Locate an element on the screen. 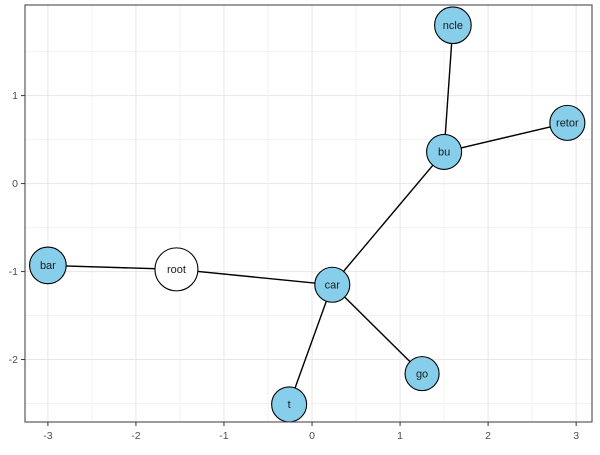 The image size is (600, 455). x-axis-tick-label: -3 is located at coordinates (47, 436).